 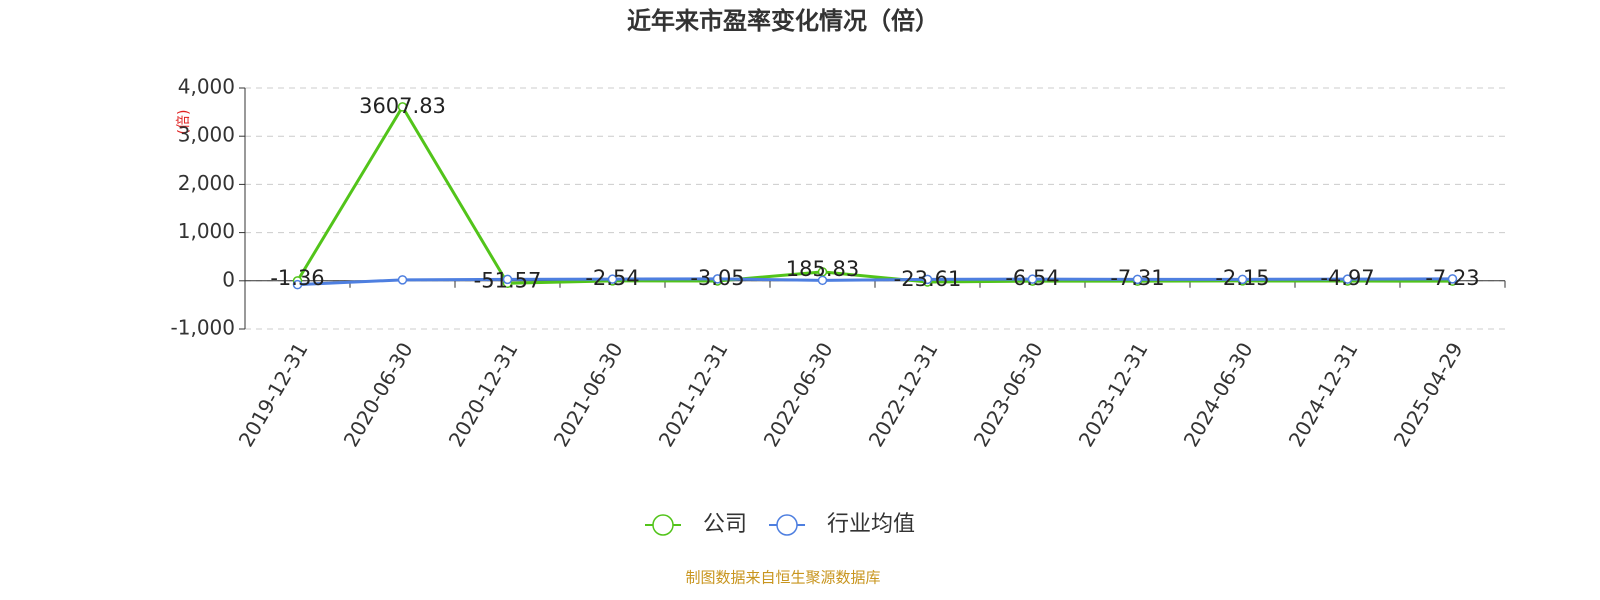 What do you see at coordinates (783, 21) in the screenshot?
I see `chart-title: 近年来市盈率变化情况（倍）` at bounding box center [783, 21].